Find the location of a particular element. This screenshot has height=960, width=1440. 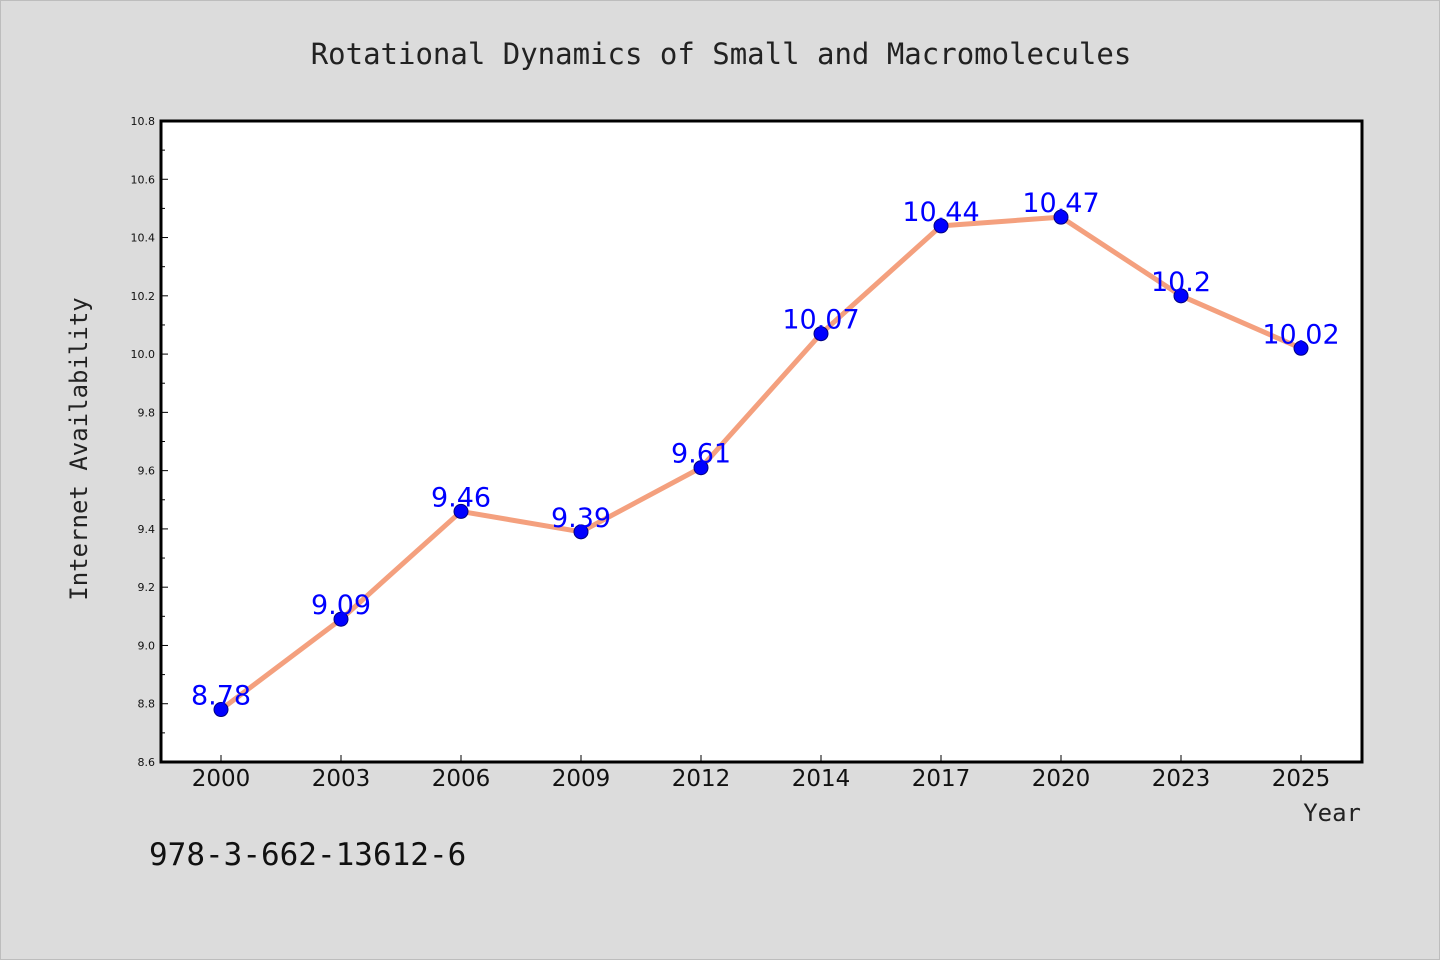

y-tick-label: 10.8 is located at coordinates (143, 121).